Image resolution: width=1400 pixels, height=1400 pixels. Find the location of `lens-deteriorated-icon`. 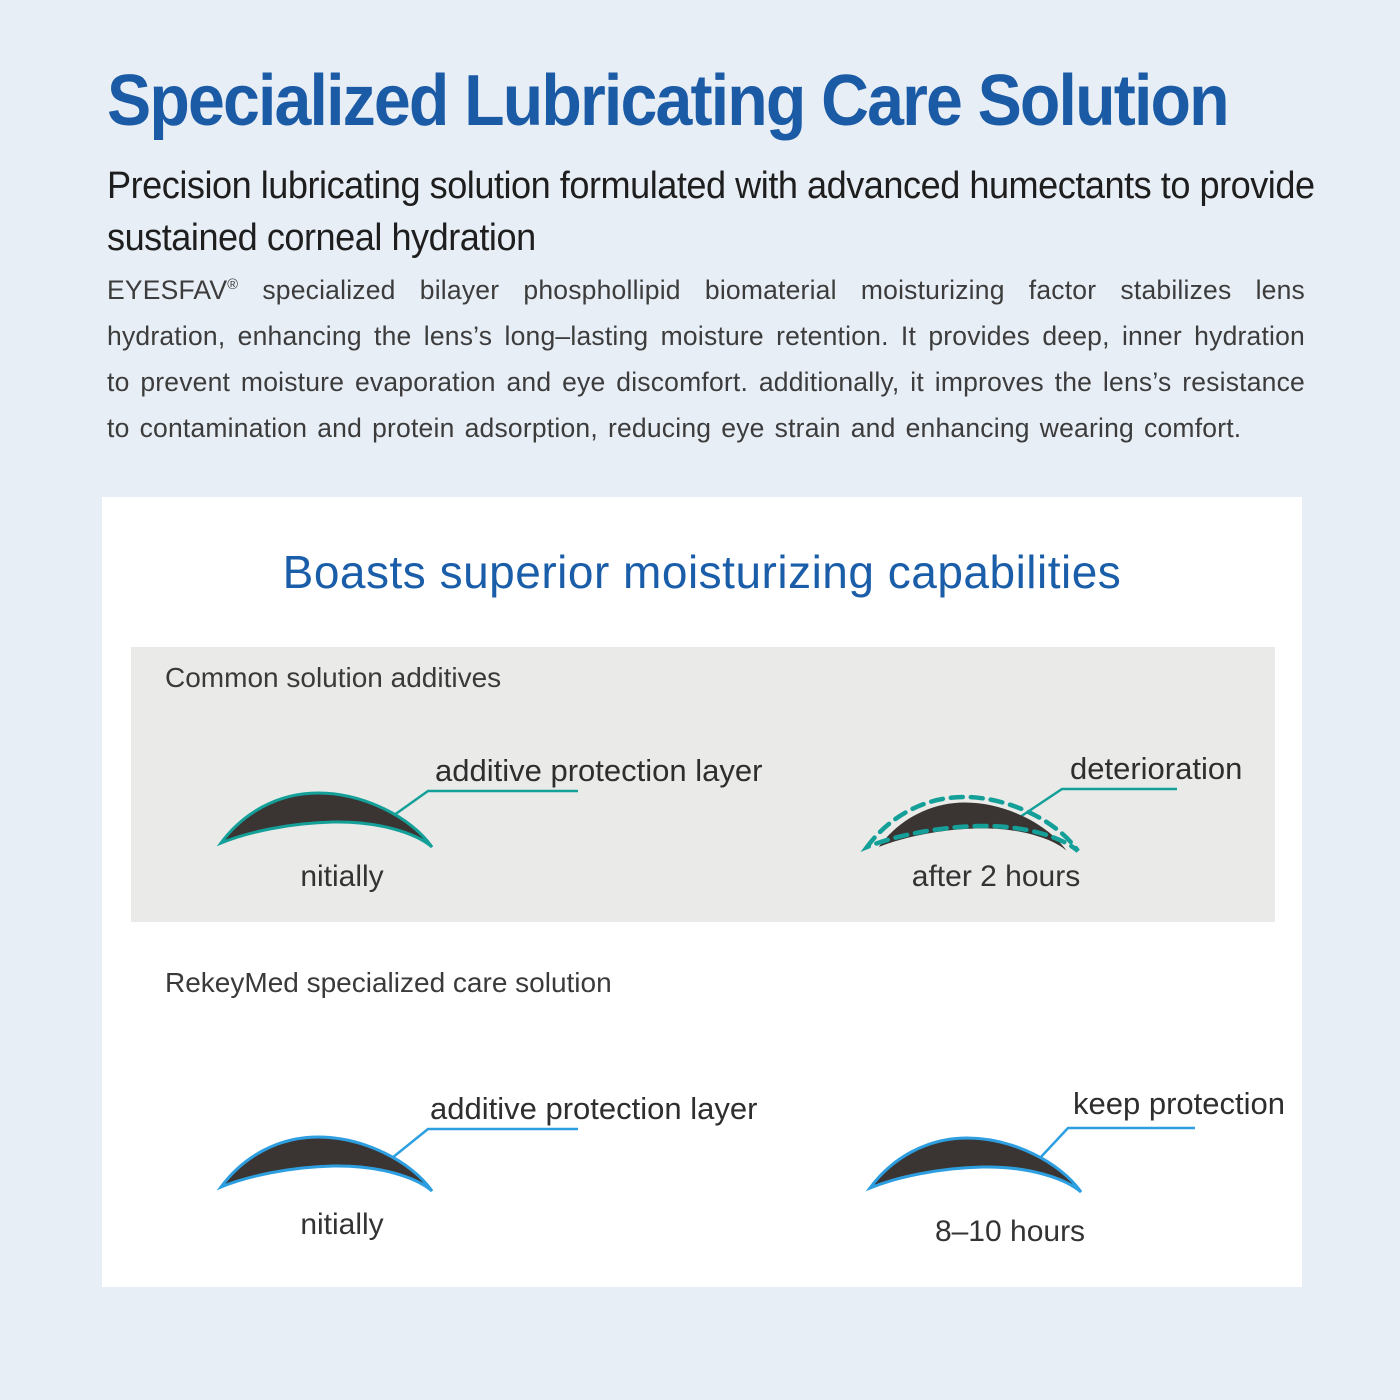

lens-deteriorated-icon is located at coordinates (1018, 820).